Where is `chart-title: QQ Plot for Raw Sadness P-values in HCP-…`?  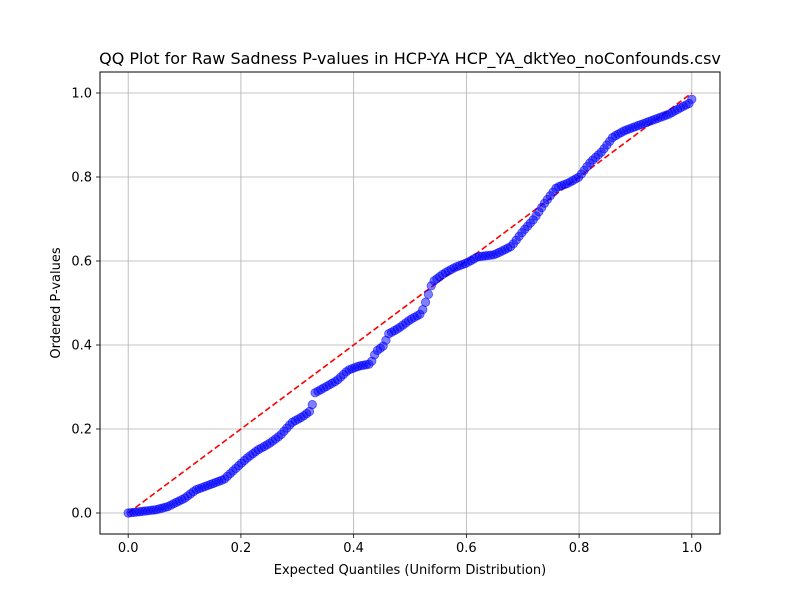
chart-title: QQ Plot for Raw Sadness P-values in HCP-… is located at coordinates (410, 59).